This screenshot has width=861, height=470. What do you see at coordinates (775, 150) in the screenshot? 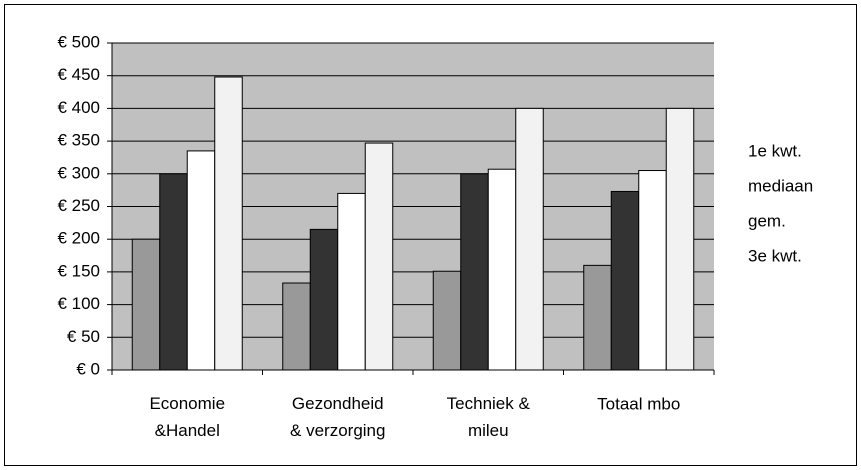
I see `legend-label: 1e kwt.` at bounding box center [775, 150].